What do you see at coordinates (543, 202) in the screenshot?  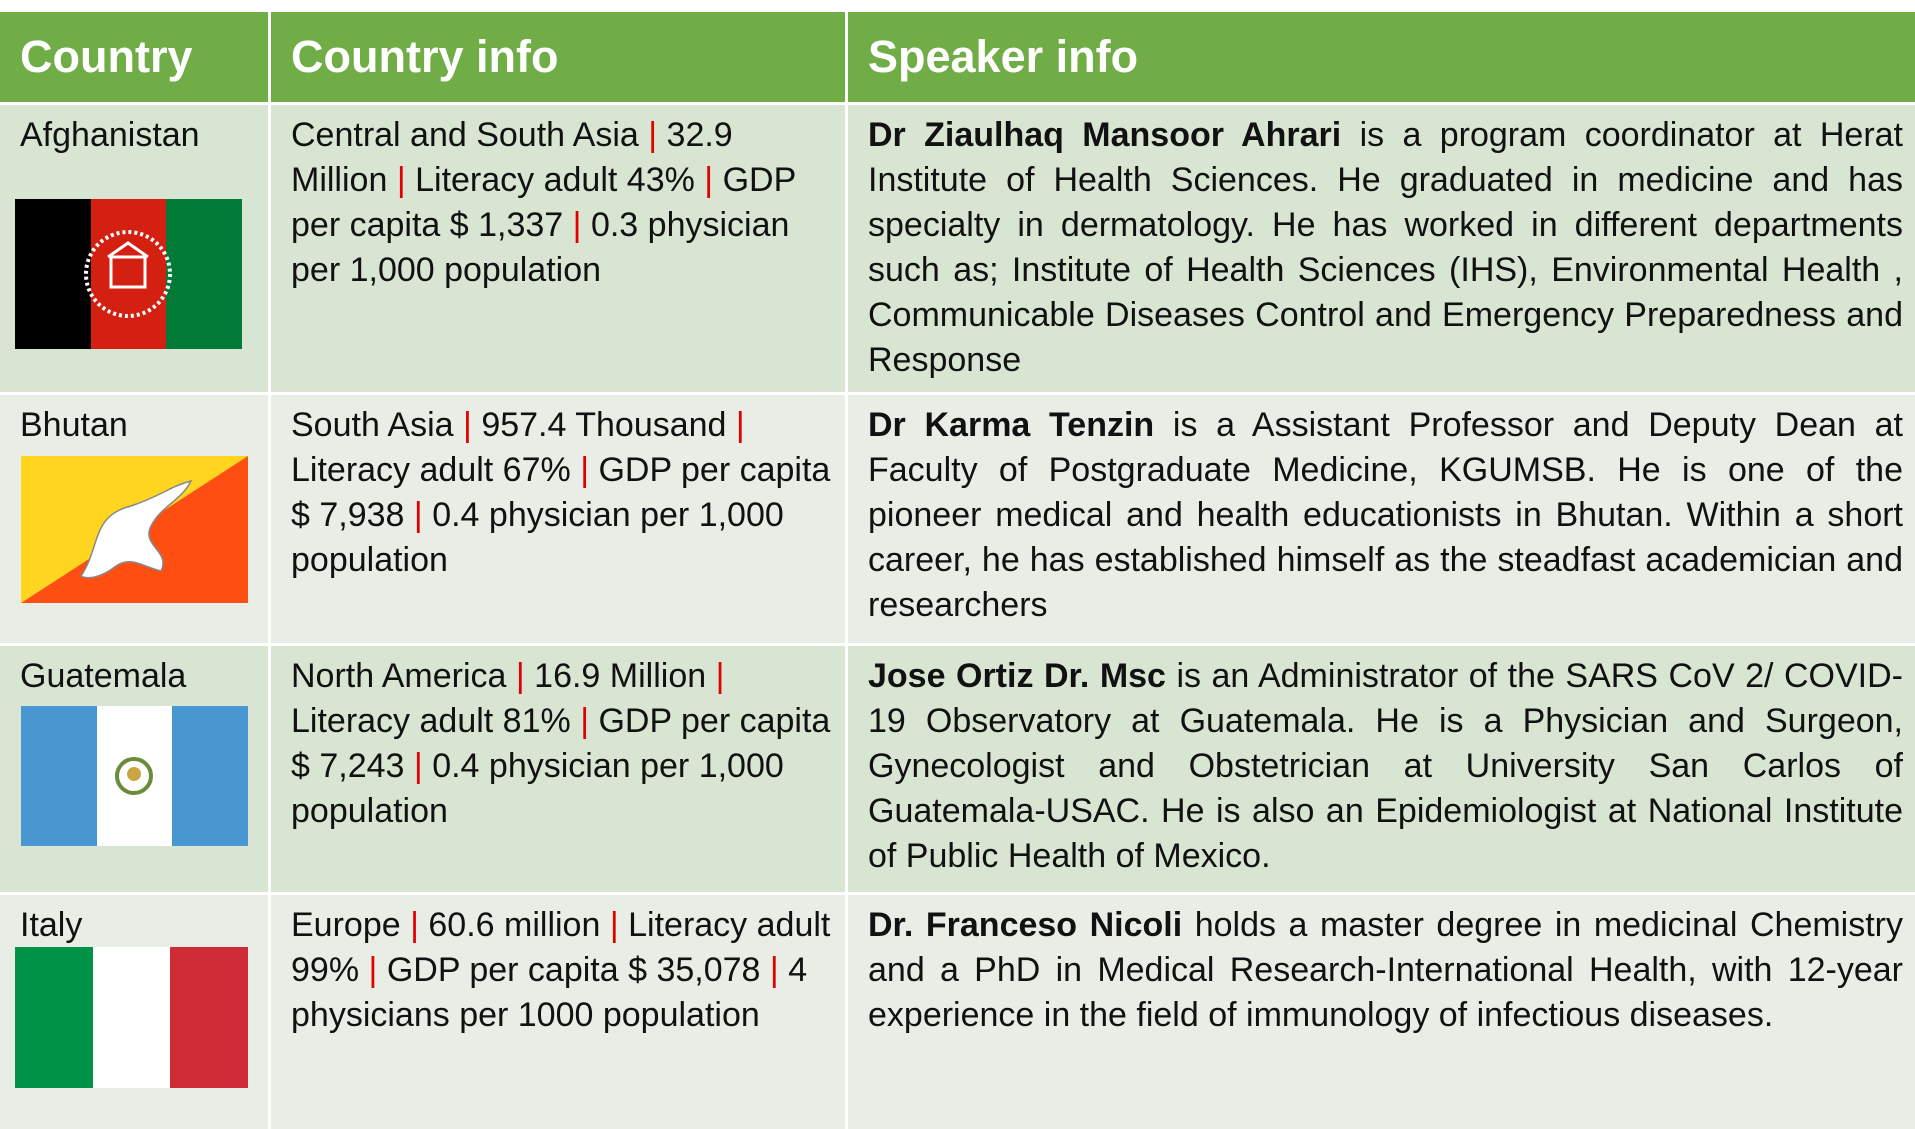 I see `info-item: GDP per capita $ 1,337` at bounding box center [543, 202].